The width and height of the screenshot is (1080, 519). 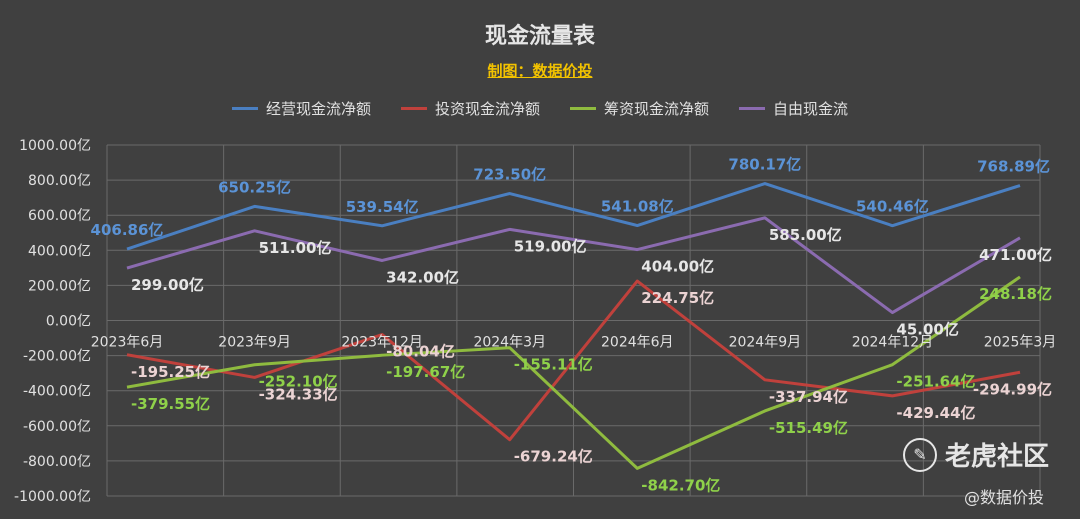 What do you see at coordinates (298, 382) in the screenshot?
I see `data-label: -252.10亿` at bounding box center [298, 382].